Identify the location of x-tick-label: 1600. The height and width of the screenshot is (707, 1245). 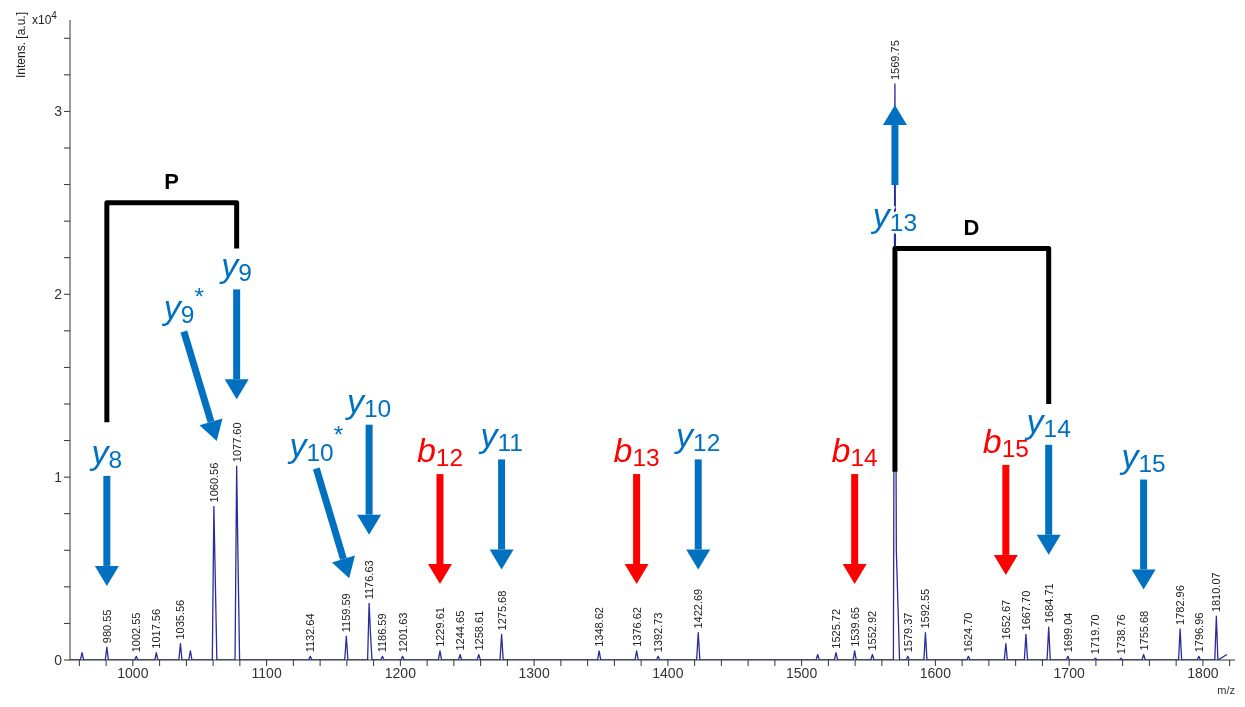
(935, 672).